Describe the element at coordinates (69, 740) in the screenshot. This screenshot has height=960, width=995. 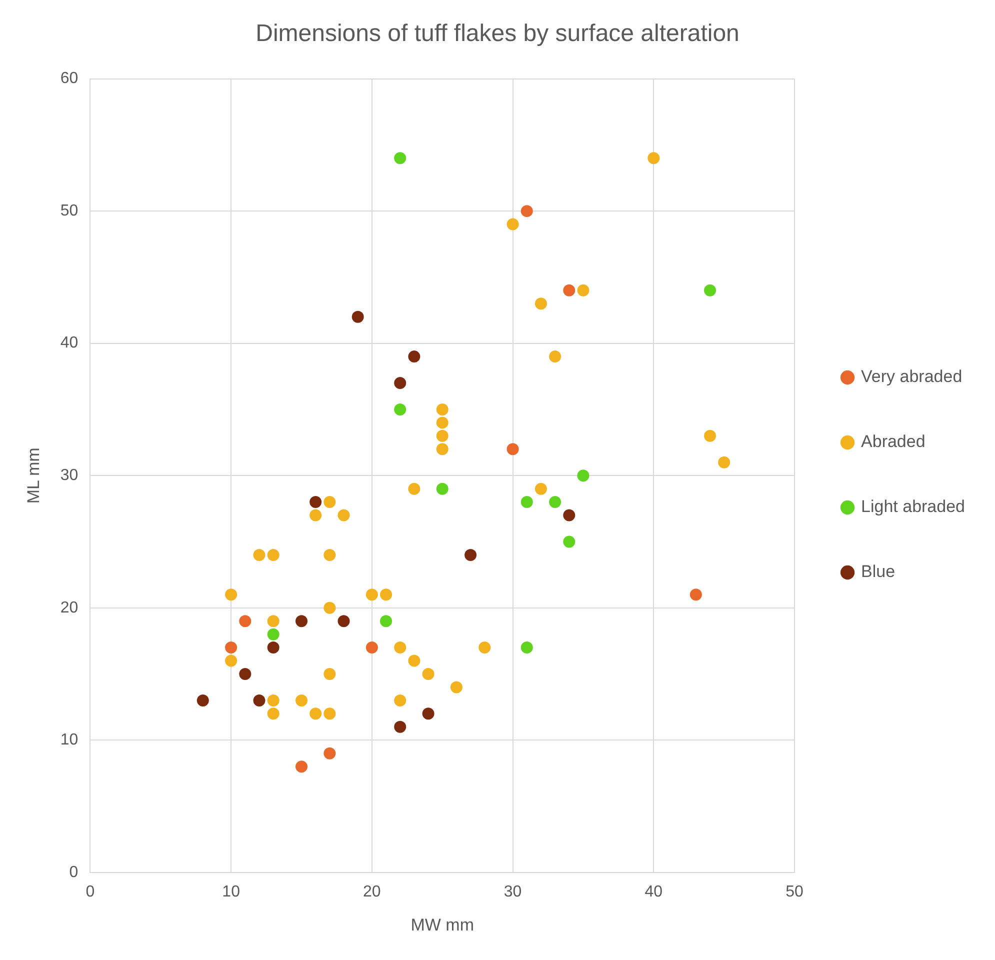
I see `y-tick-label: 10` at that location.